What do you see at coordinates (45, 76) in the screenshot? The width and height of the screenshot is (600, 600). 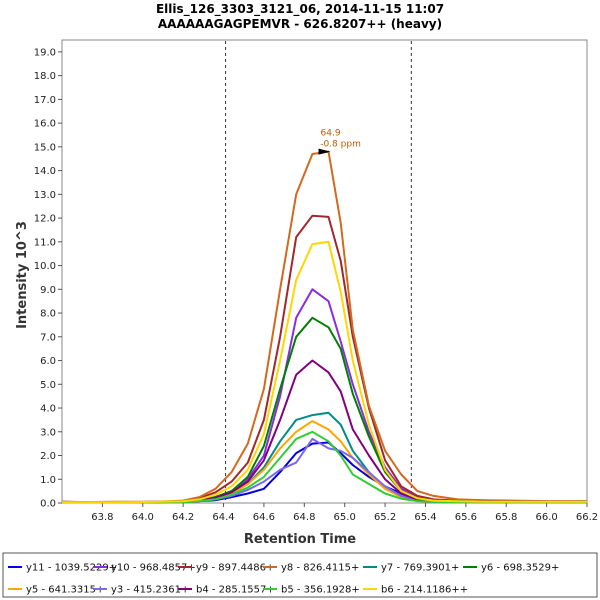 I see `y-tick-label: 18.0` at bounding box center [45, 76].